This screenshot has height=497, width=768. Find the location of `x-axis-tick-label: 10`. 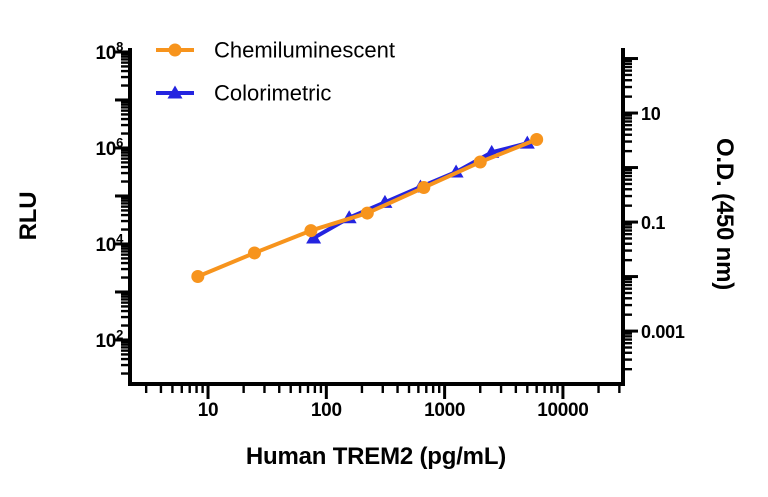

x-axis-tick-label: 10 is located at coordinates (208, 410).